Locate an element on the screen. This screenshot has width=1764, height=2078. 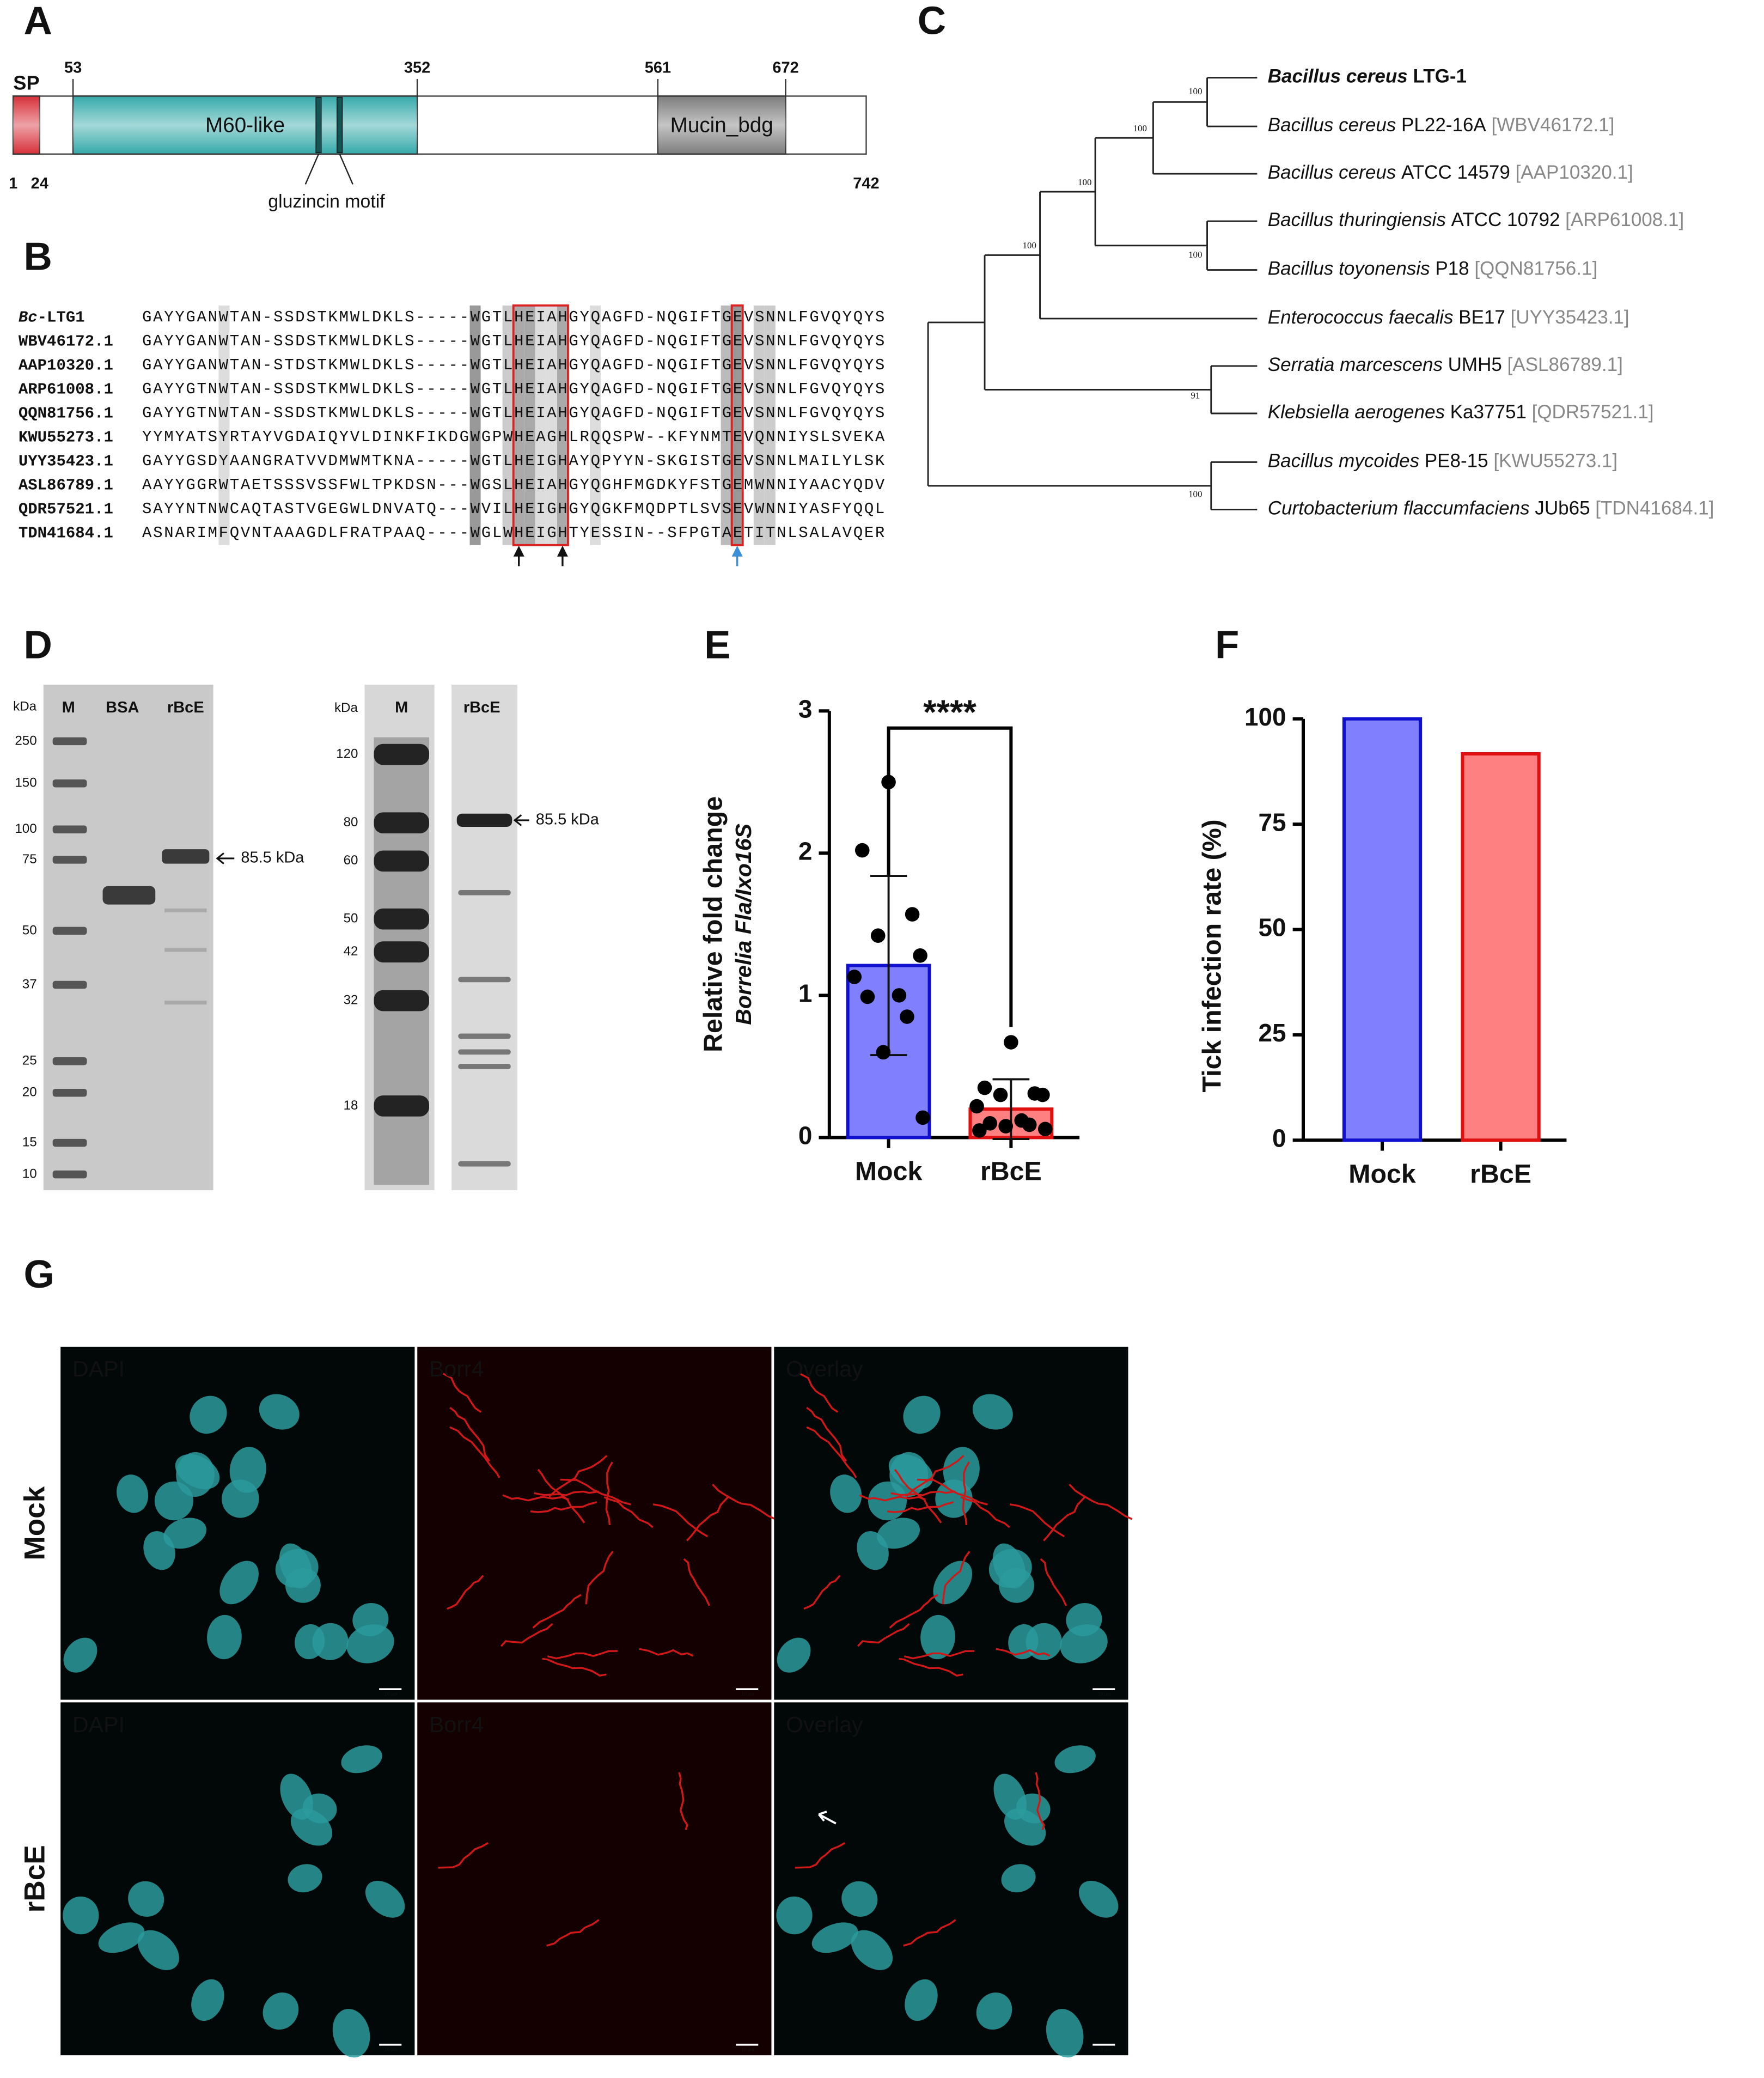
sequence-id-text: TDN41684.1 is located at coordinates (66, 533).